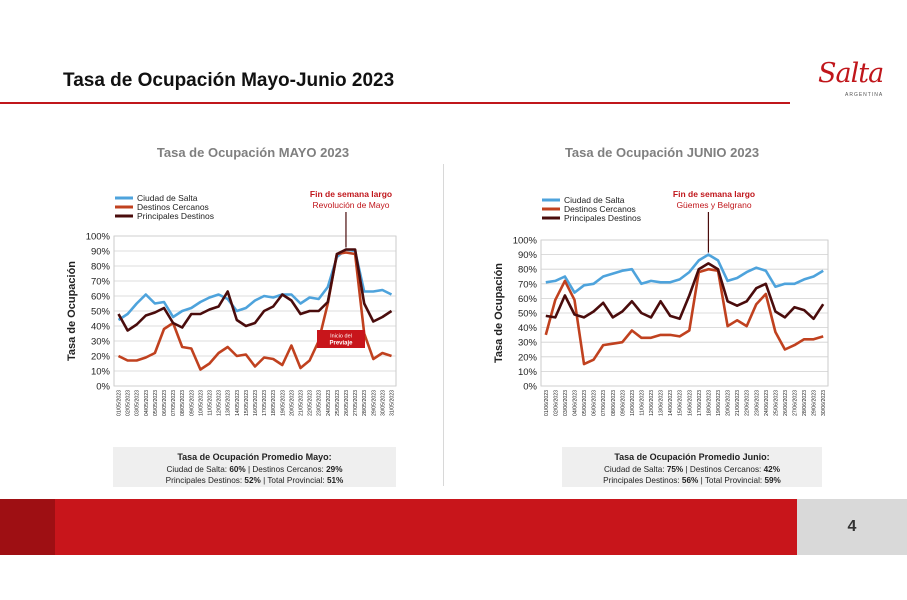  I want to click on x-tick-label: 13/05/2023, so click(229, 403).